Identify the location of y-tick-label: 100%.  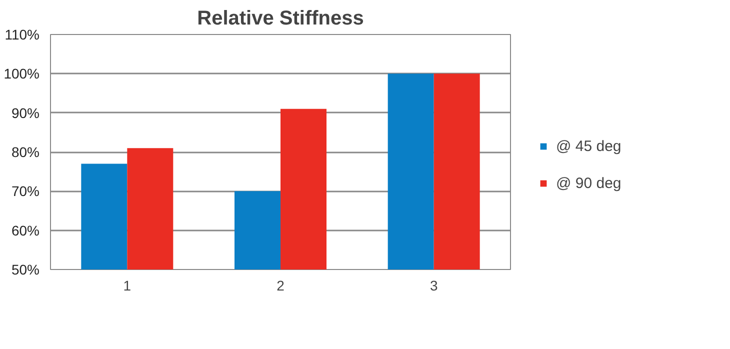
(22, 74).